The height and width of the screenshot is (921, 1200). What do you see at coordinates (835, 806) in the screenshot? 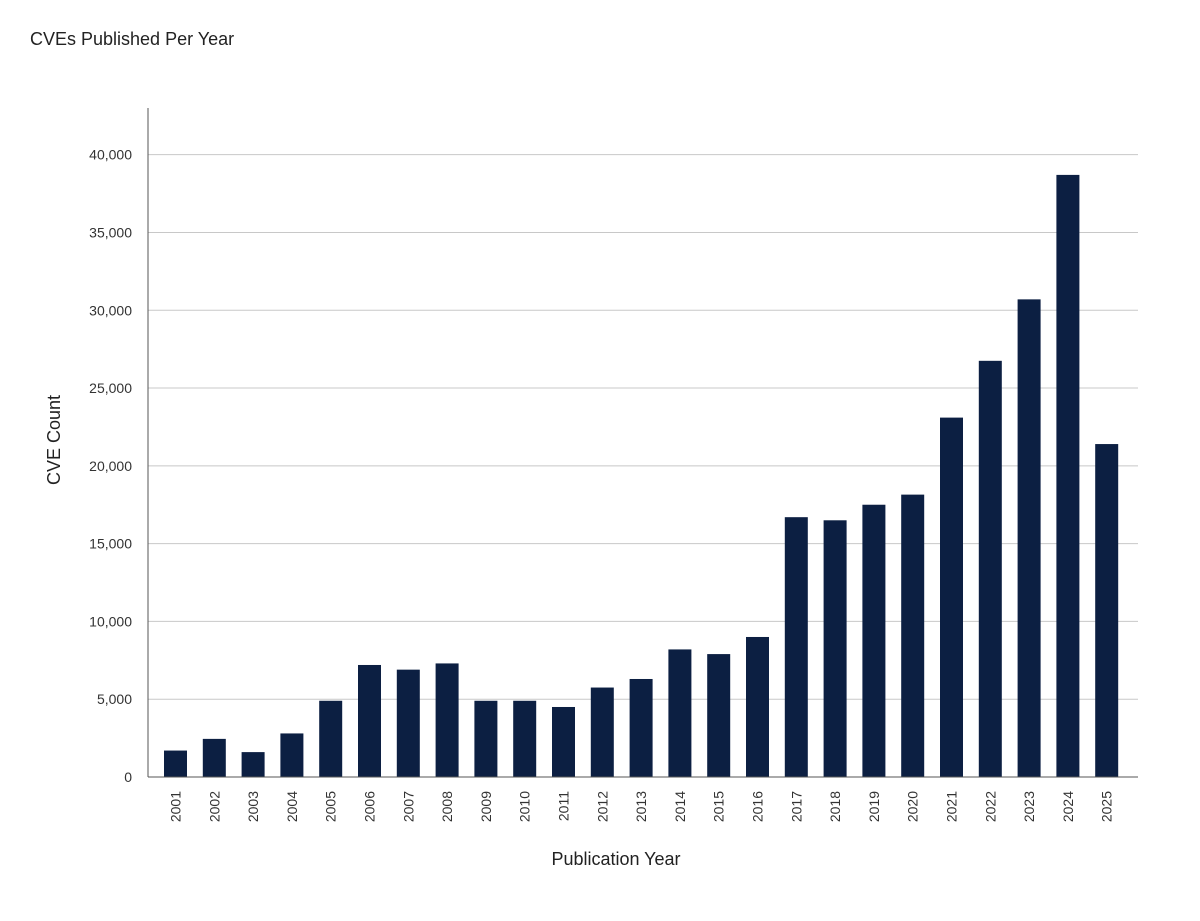
I see `x-tick-label: 2018` at bounding box center [835, 806].